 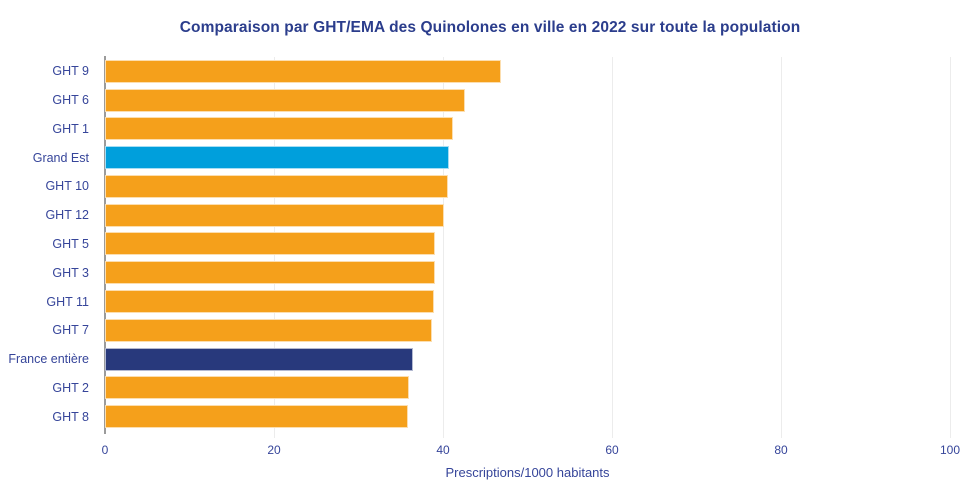 What do you see at coordinates (48, 359) in the screenshot?
I see `category-label: France entière` at bounding box center [48, 359].